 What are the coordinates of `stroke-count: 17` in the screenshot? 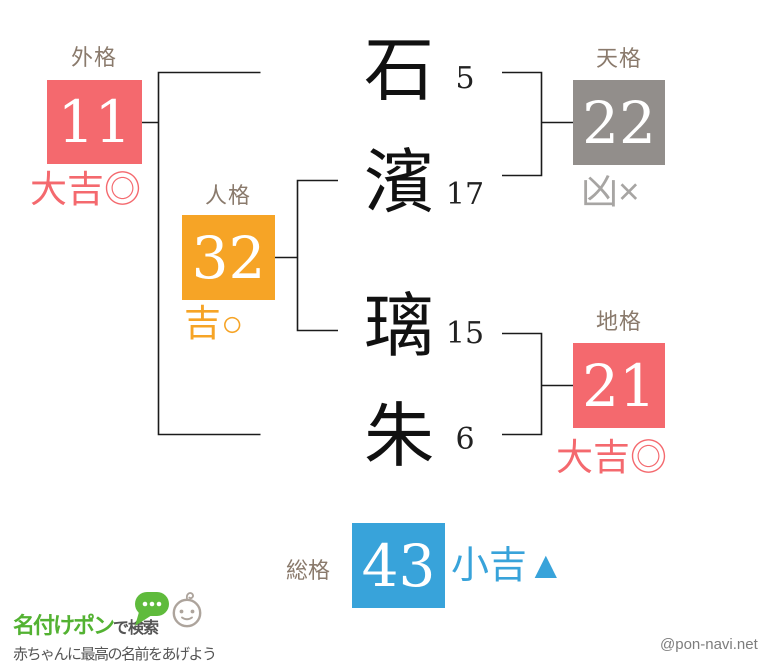 It's located at (465, 194).